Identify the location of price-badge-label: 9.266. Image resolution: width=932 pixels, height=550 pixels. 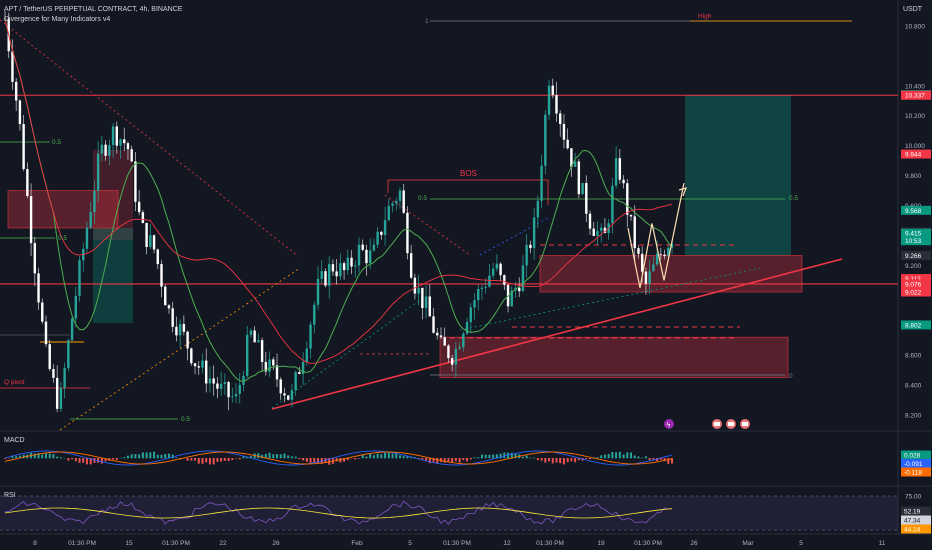
(913, 256).